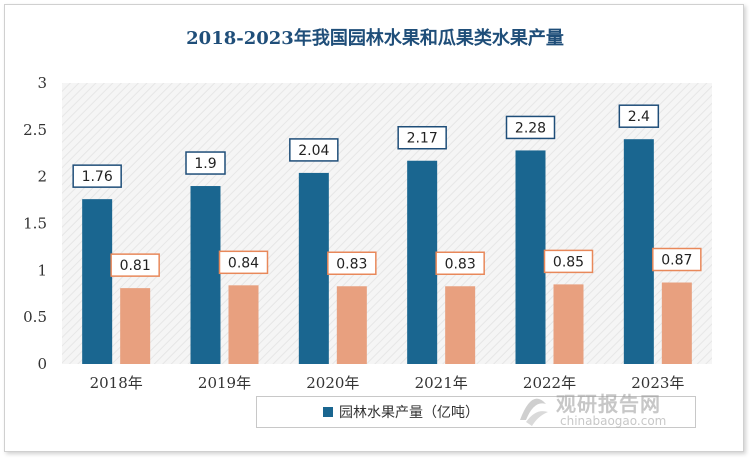 This screenshot has width=750, height=459. I want to click on watermark-logo: 观研报告网 chinabaogao.com, so click(612, 411).